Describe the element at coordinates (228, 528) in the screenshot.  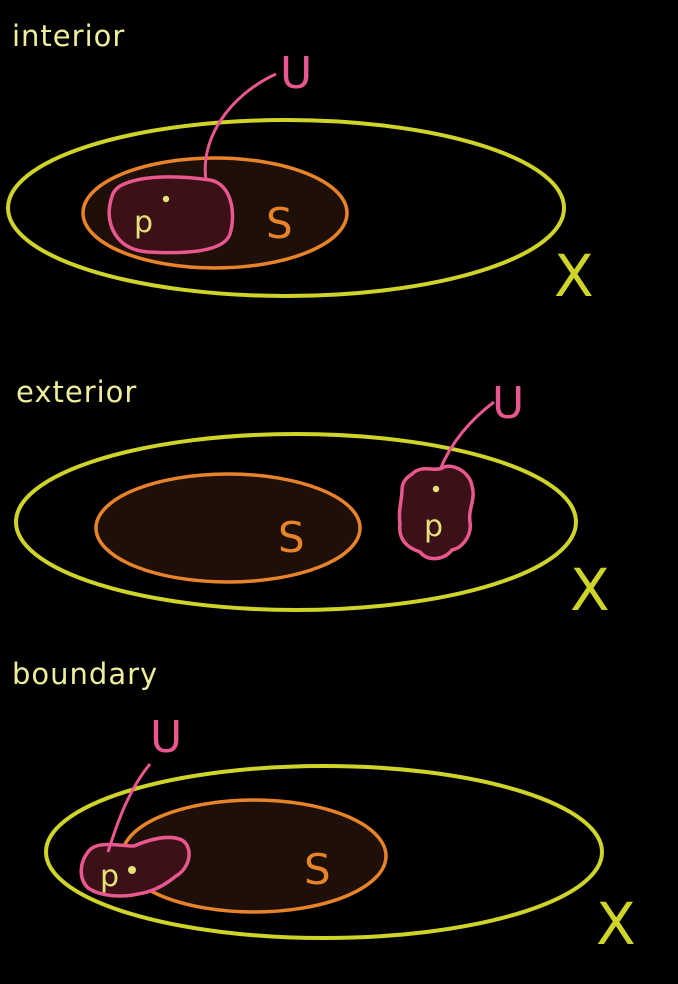
I see `set-s-ellipse` at that location.